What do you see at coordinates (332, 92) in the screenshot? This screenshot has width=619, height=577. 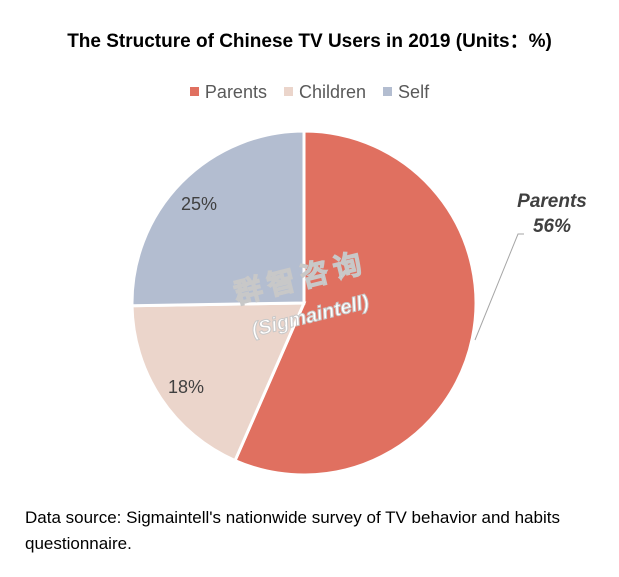 I see `legend-label-children: Children` at bounding box center [332, 92].